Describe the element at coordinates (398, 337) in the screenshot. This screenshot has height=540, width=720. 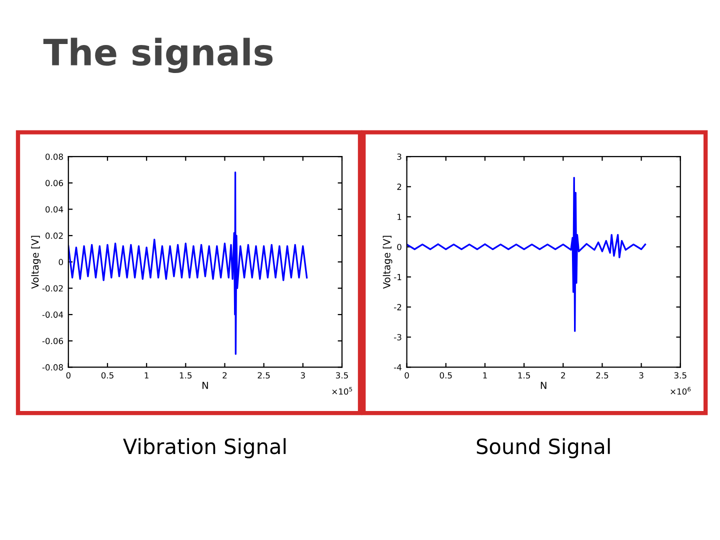
I see `y-tick-label: -3` at that location.